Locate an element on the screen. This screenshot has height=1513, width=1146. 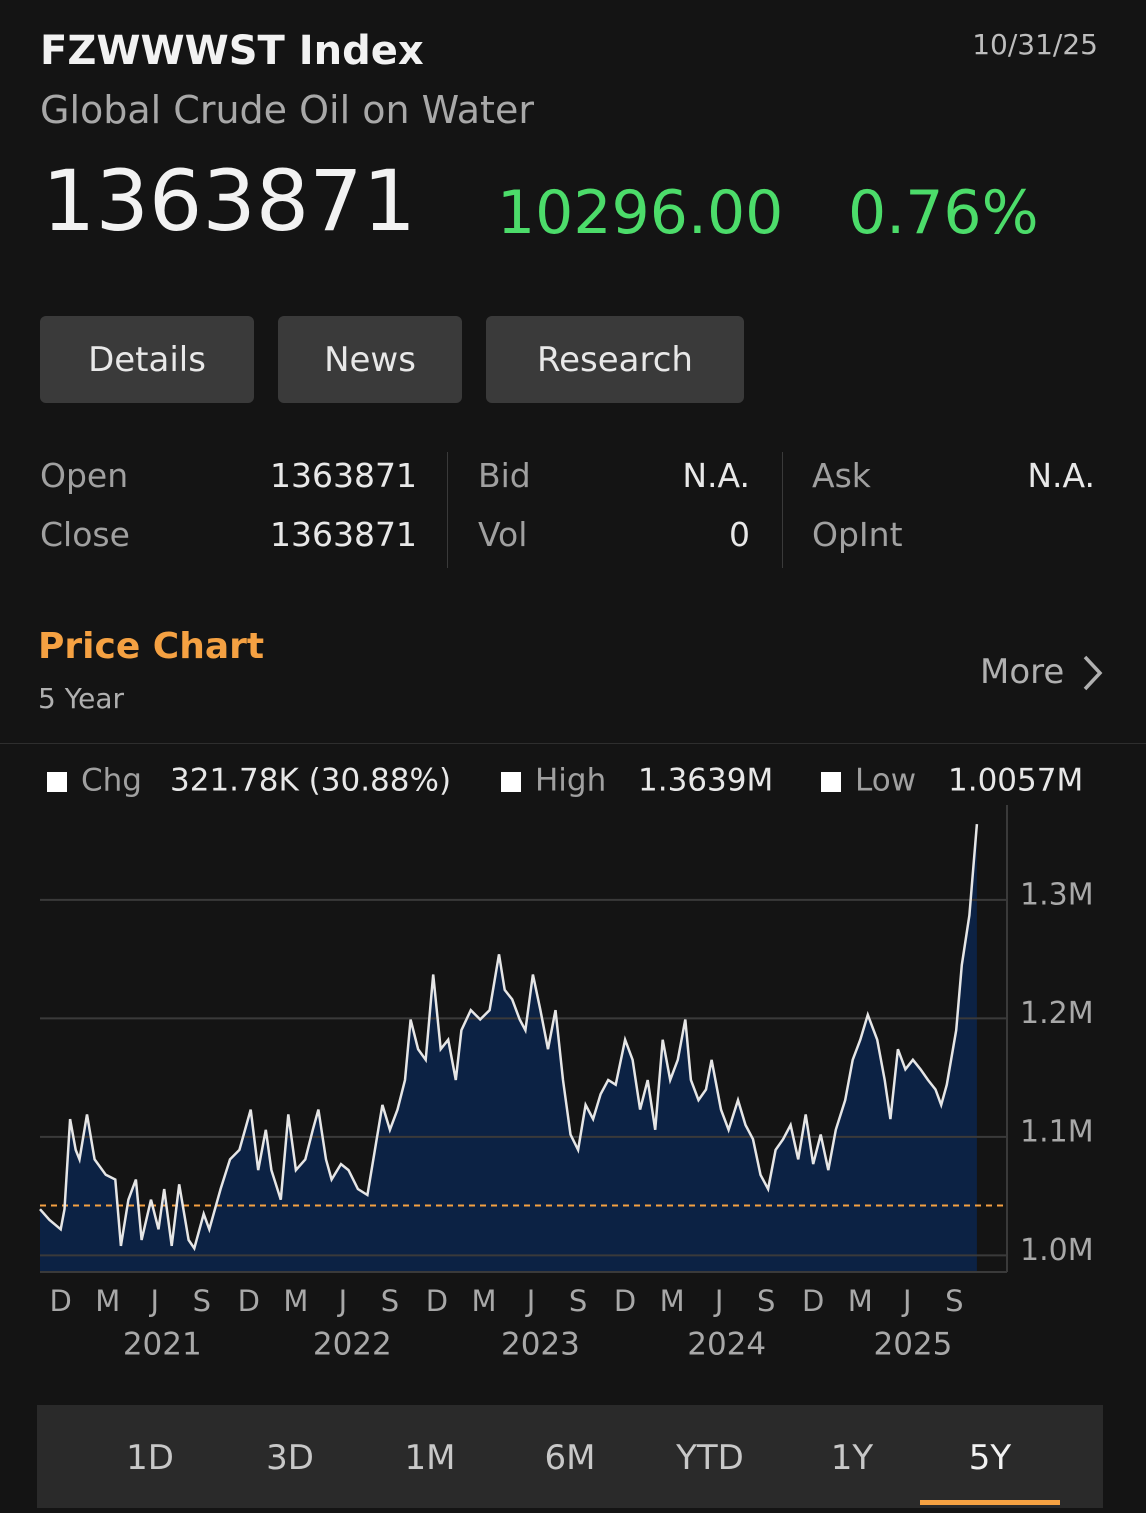
range-tab: 1M is located at coordinates (430, 1458).